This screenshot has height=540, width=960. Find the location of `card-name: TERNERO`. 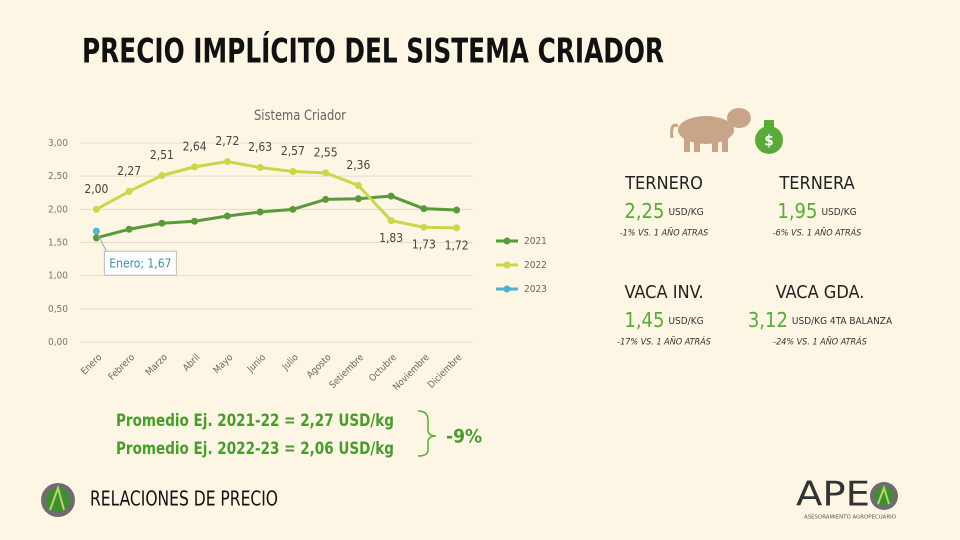

card-name: TERNERO is located at coordinates (663, 183).